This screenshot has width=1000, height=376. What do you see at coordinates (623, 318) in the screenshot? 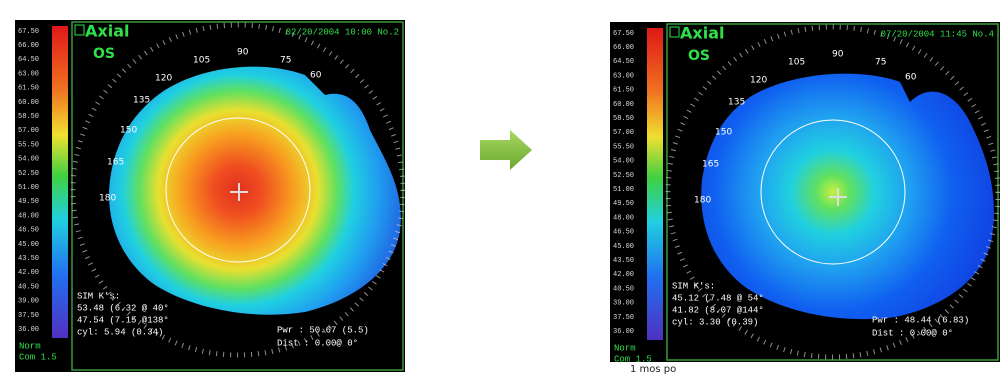
I see `scale-label: 37.50` at bounding box center [623, 318].